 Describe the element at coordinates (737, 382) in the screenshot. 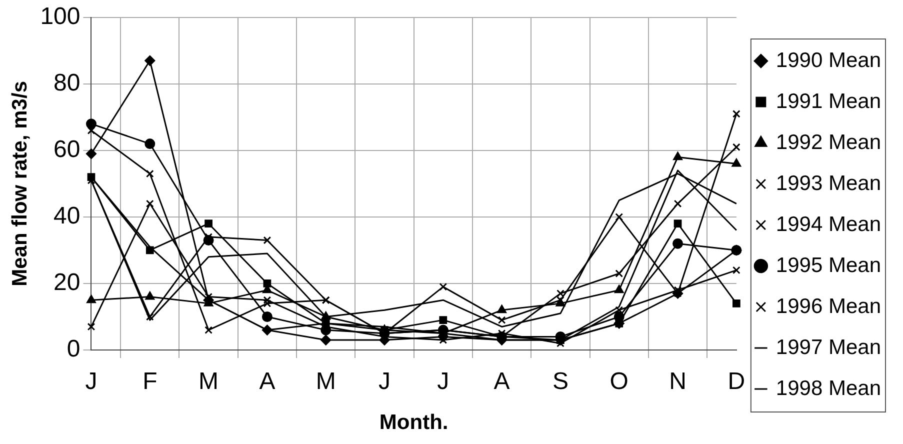

I see `x-tick-label: D` at that location.